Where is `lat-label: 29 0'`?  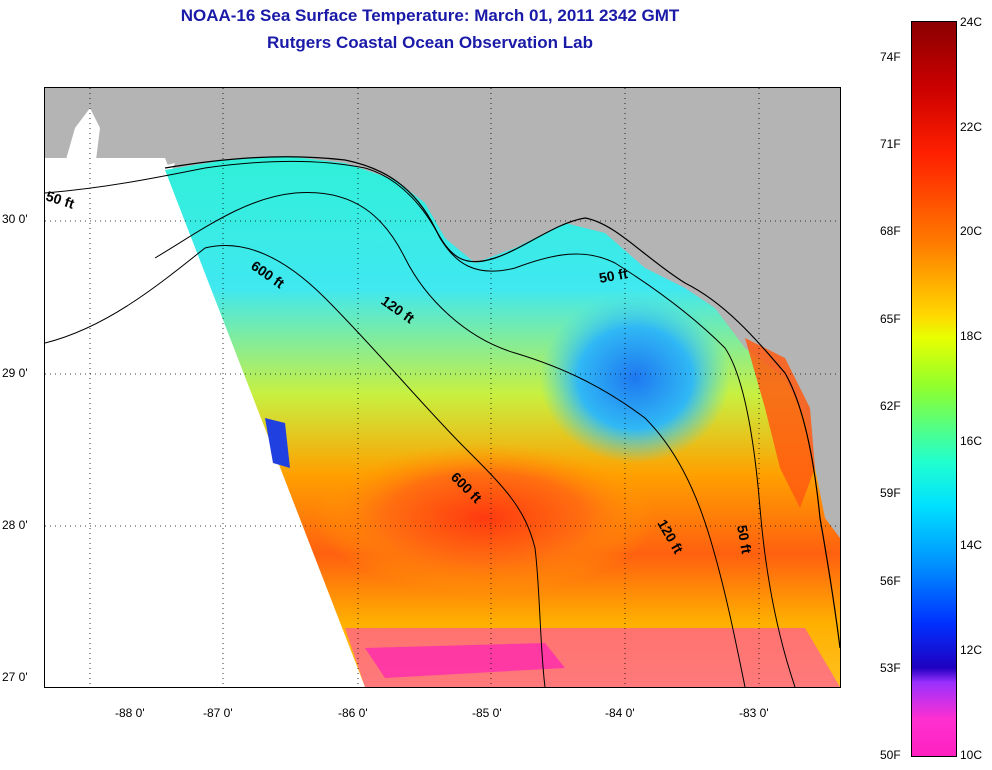
lat-label: 29 0' is located at coordinates (15, 373).